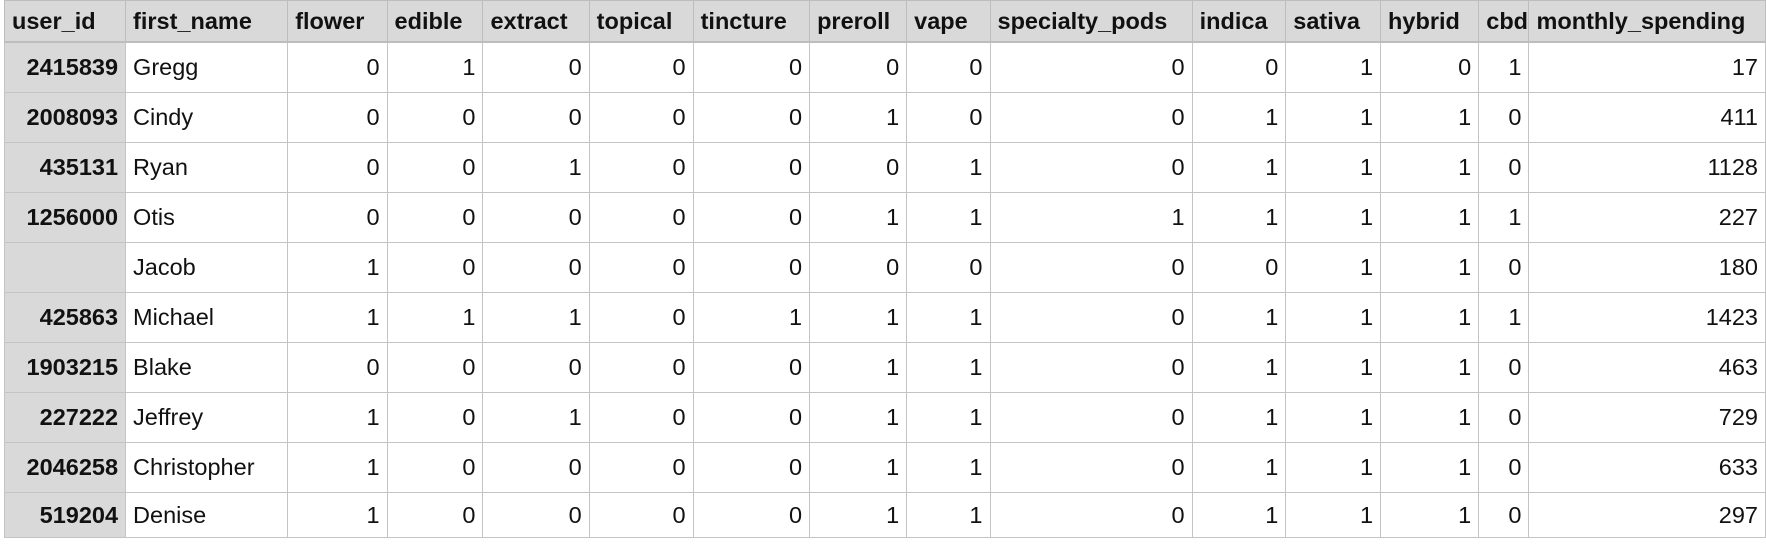  Describe the element at coordinates (1647, 267) in the screenshot. I see `cell-monthly-spending: 180` at that location.